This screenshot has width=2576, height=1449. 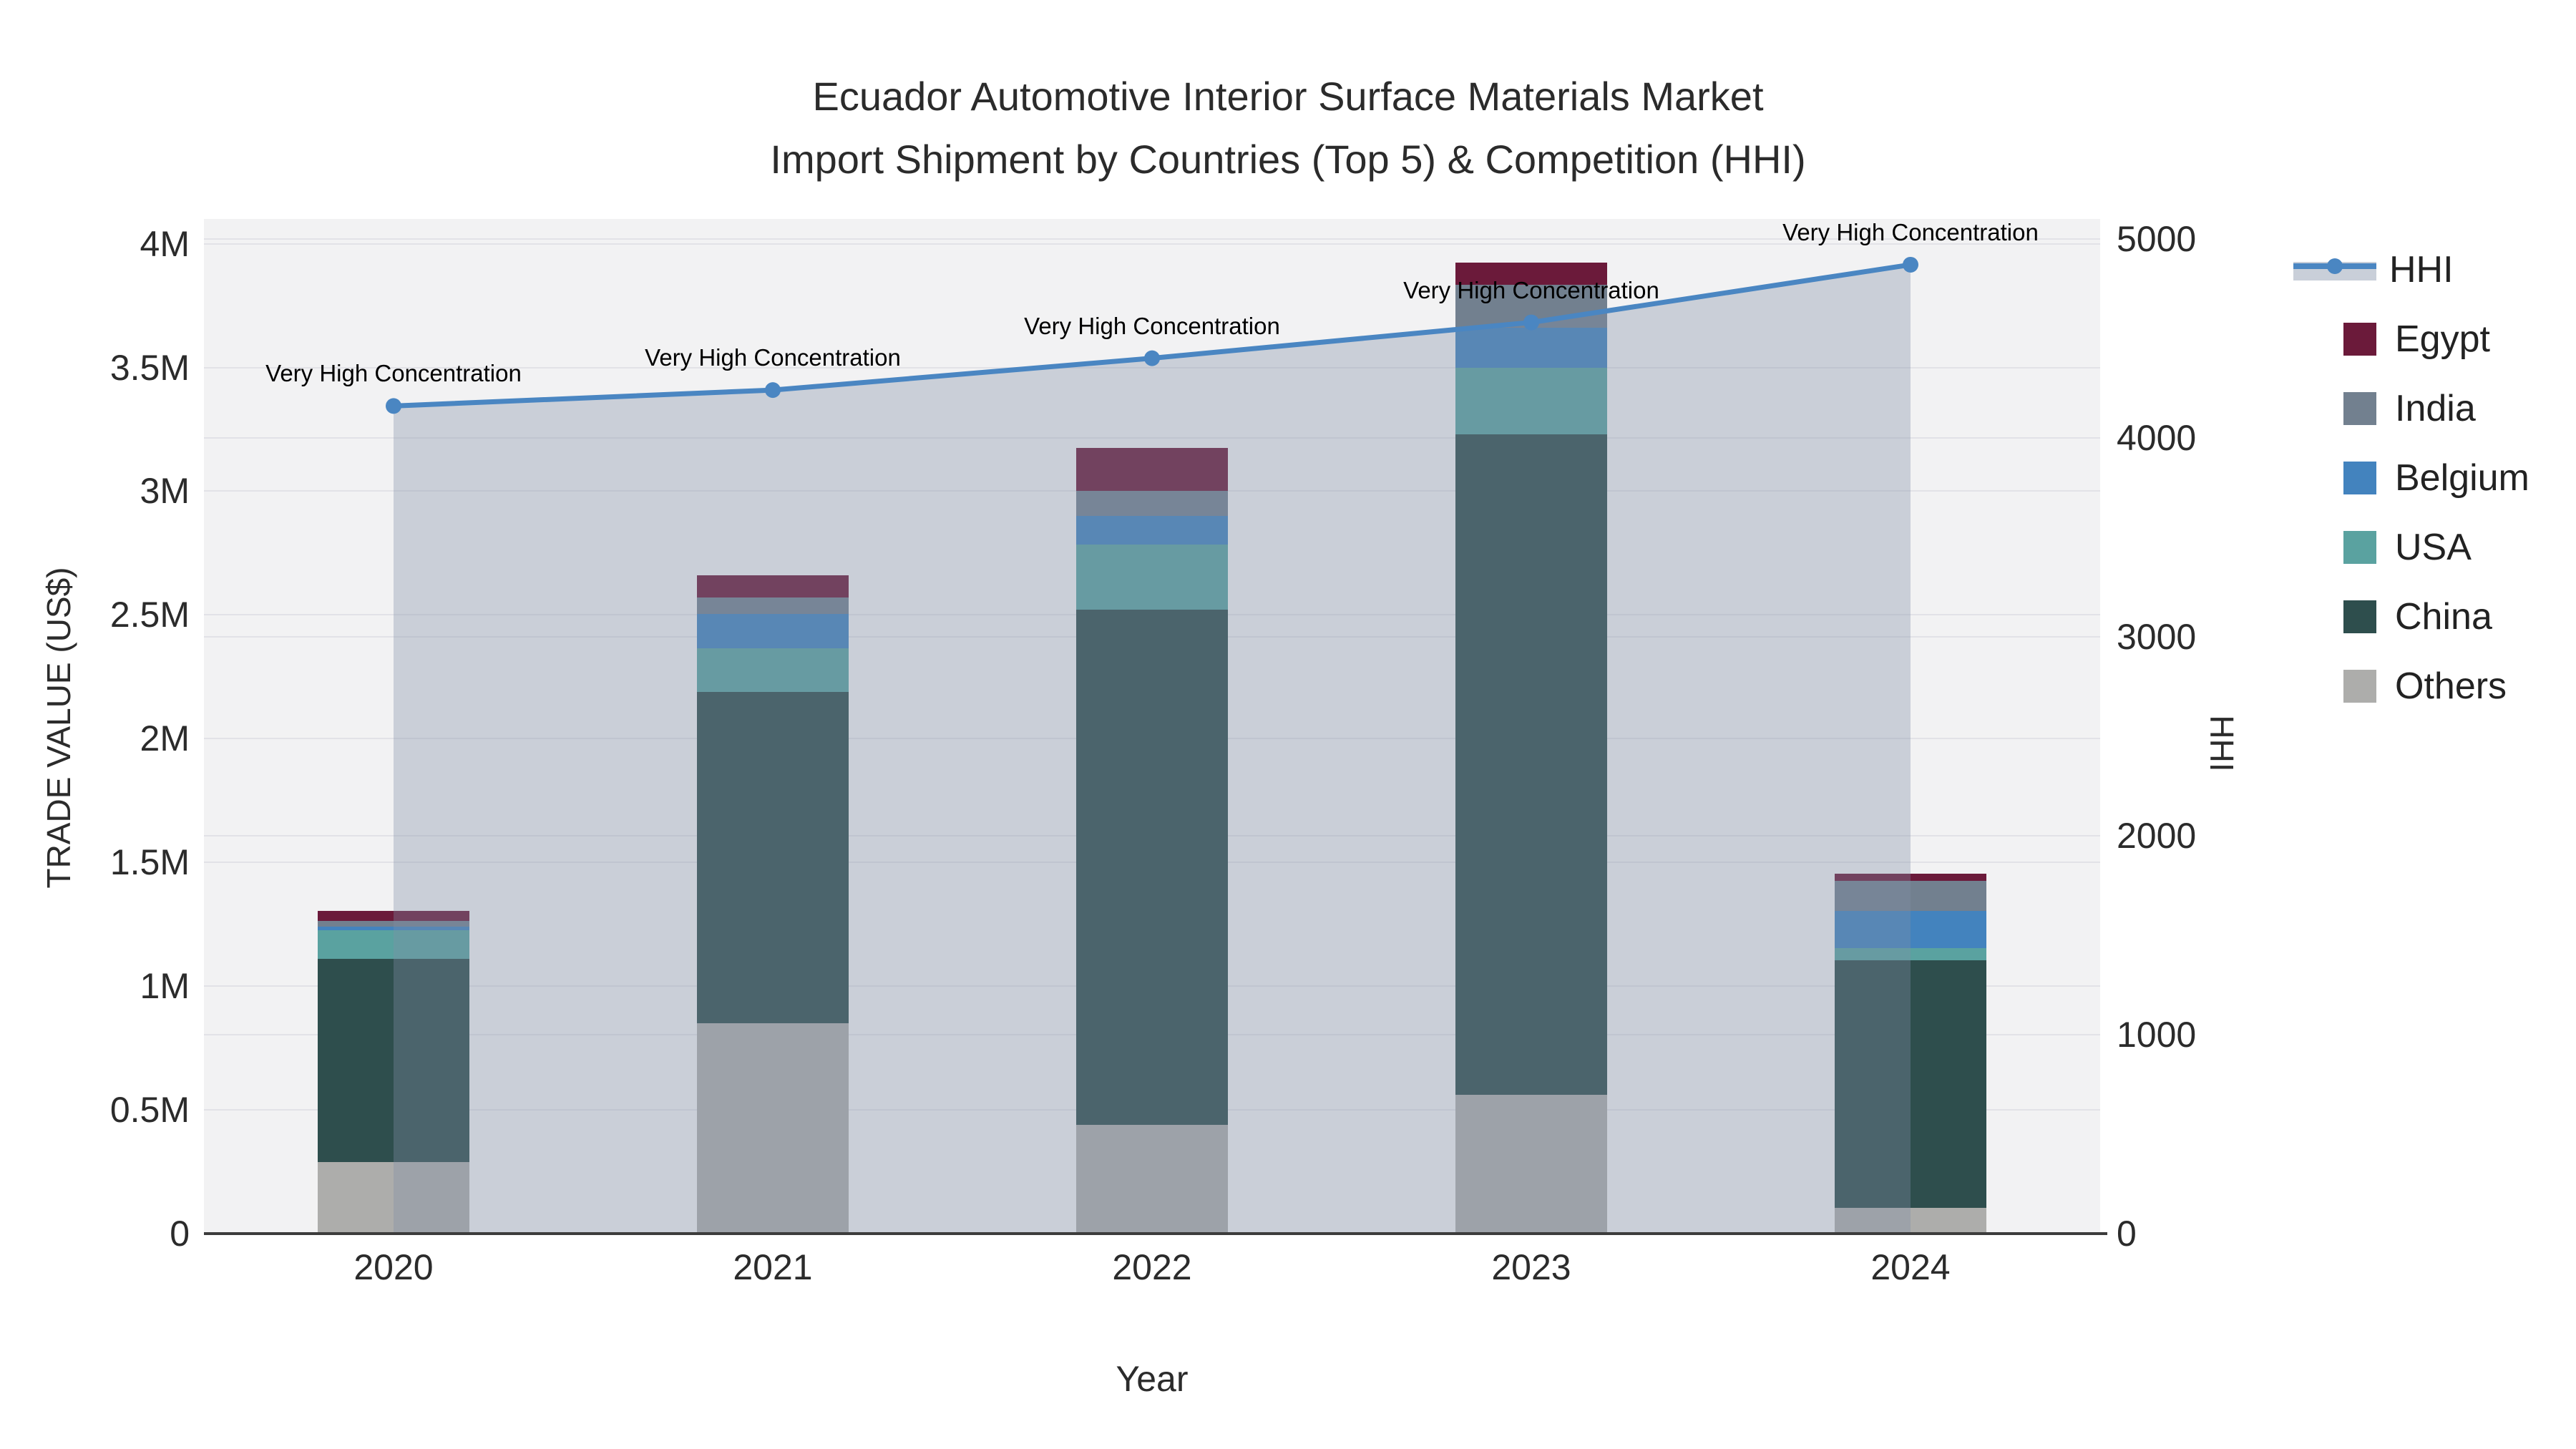 What do you see at coordinates (393, 929) in the screenshot?
I see `bar-segment-belgium-2020` at bounding box center [393, 929].